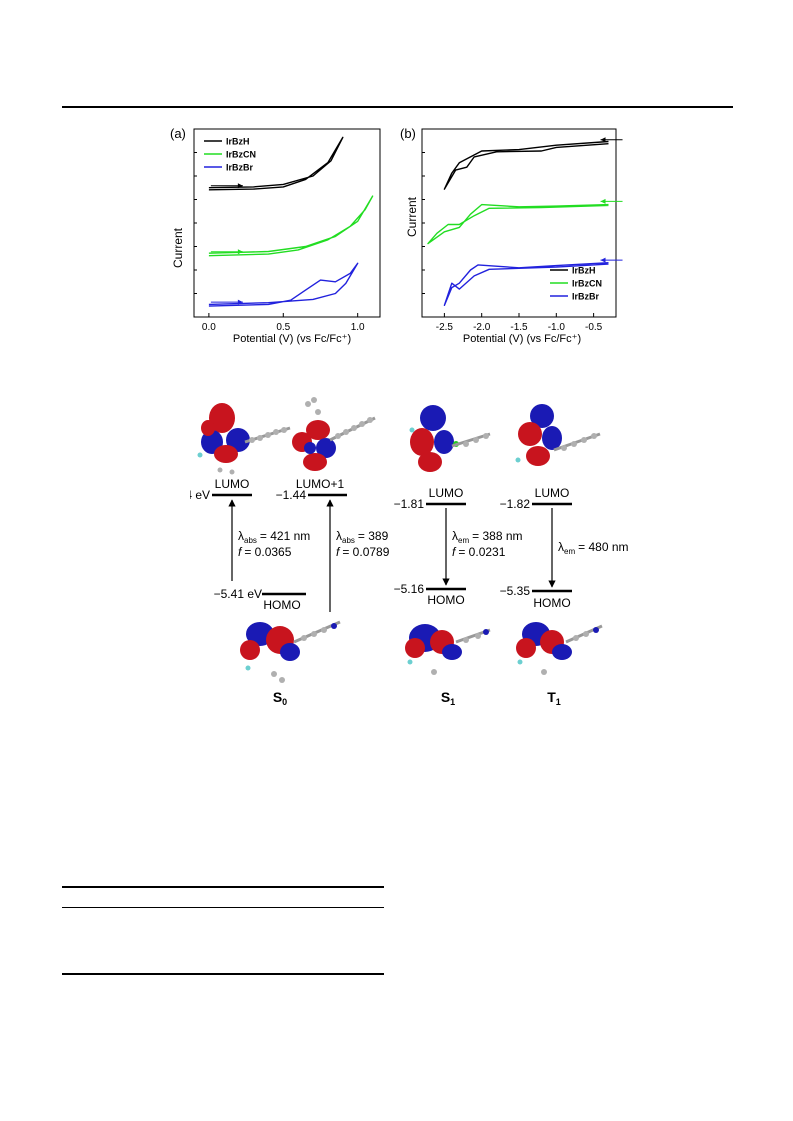  What do you see at coordinates (446, 493) in the screenshot?
I see `lumo-s1-label: LUMO` at bounding box center [446, 493].